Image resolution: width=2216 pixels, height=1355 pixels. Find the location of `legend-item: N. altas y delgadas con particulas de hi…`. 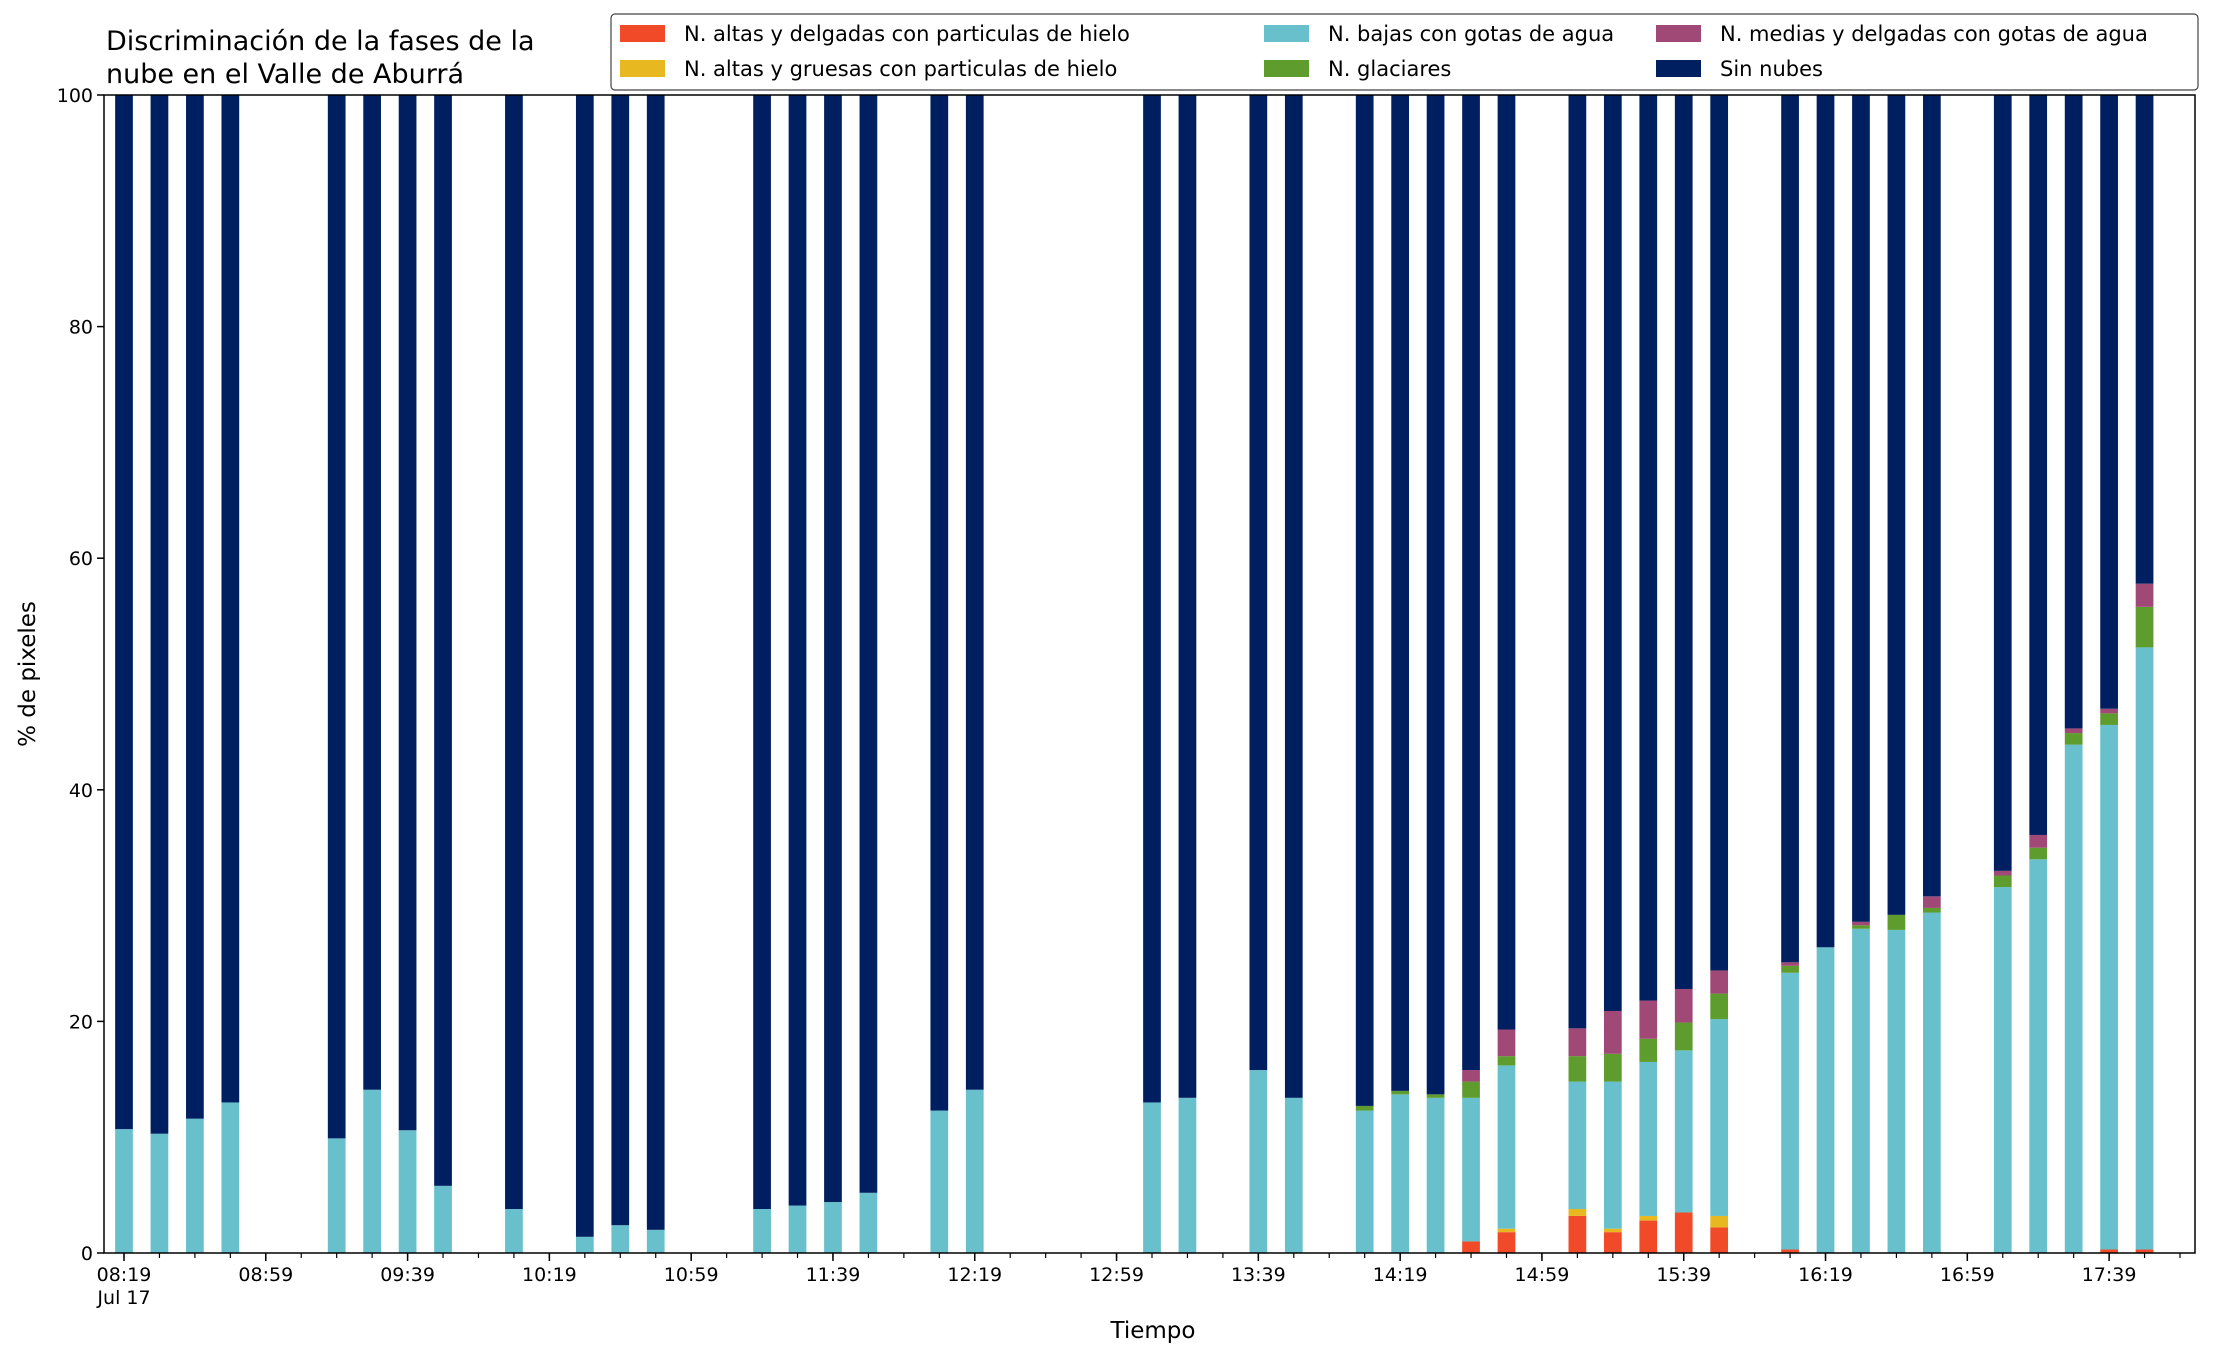

legend-item: N. altas y delgadas con particulas de hi… is located at coordinates (875, 34).